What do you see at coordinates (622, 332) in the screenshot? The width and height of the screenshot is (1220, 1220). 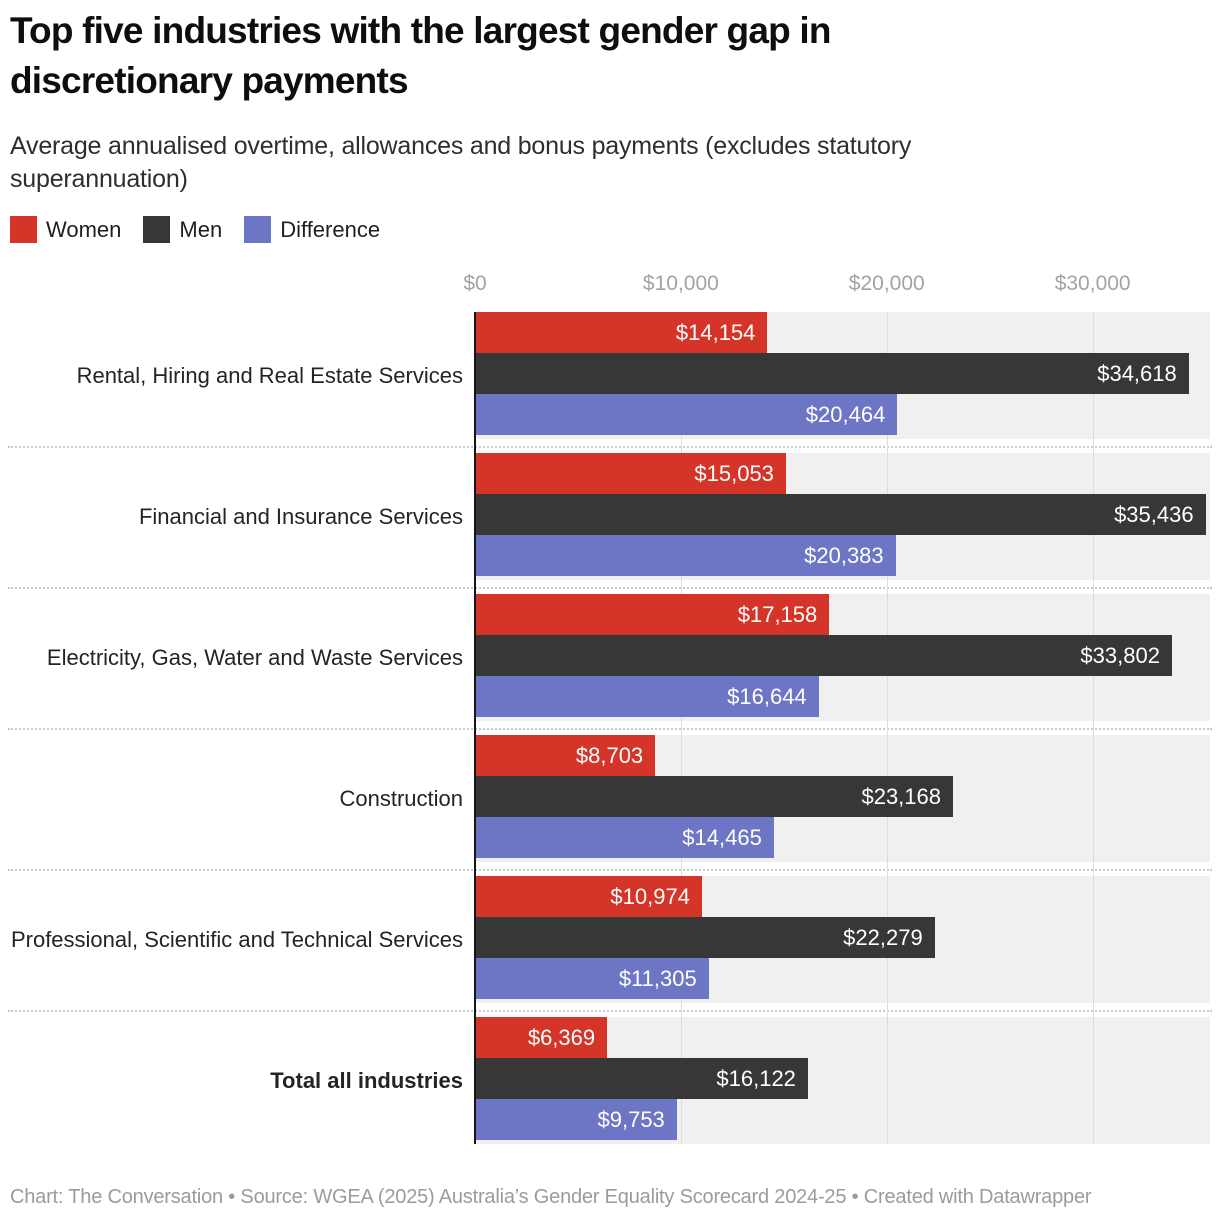 I see `bar-women: $14,154` at bounding box center [622, 332].